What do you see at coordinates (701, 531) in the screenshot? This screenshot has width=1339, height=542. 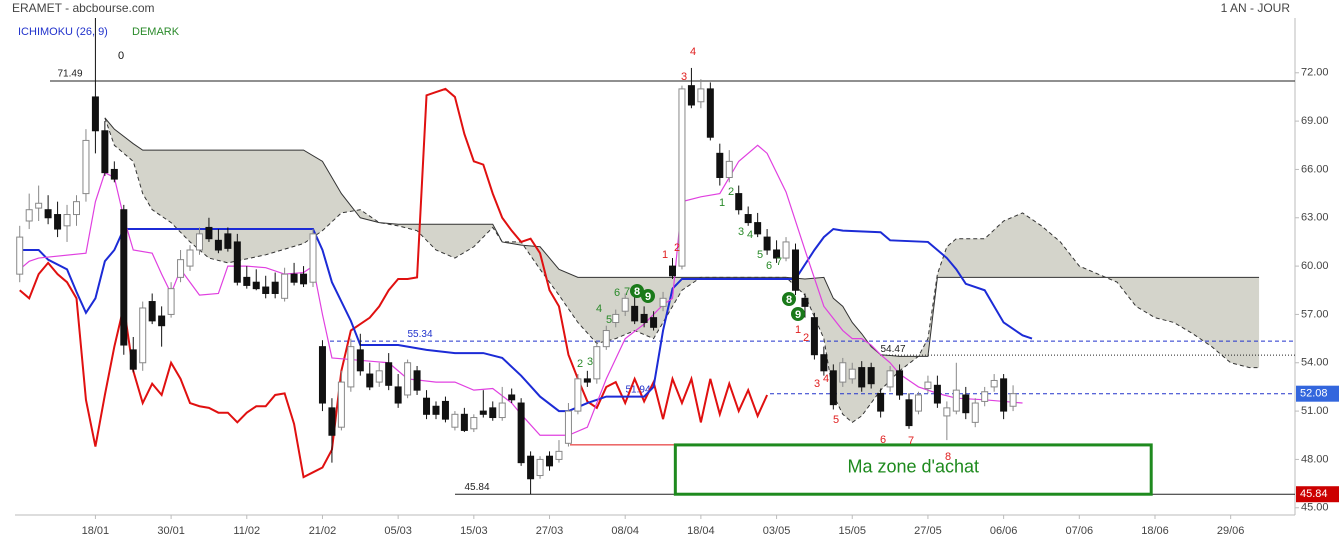 I see `x-tick-label: 18/04` at bounding box center [701, 531].